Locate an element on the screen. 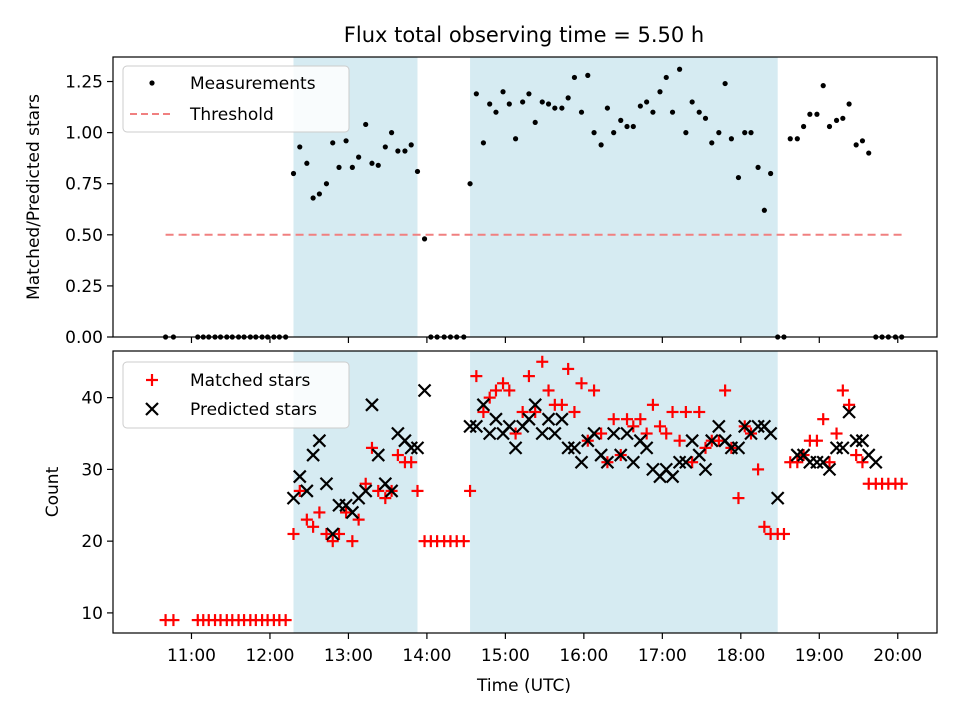  x-axis-label: Time (UTC) is located at coordinates (523, 686).